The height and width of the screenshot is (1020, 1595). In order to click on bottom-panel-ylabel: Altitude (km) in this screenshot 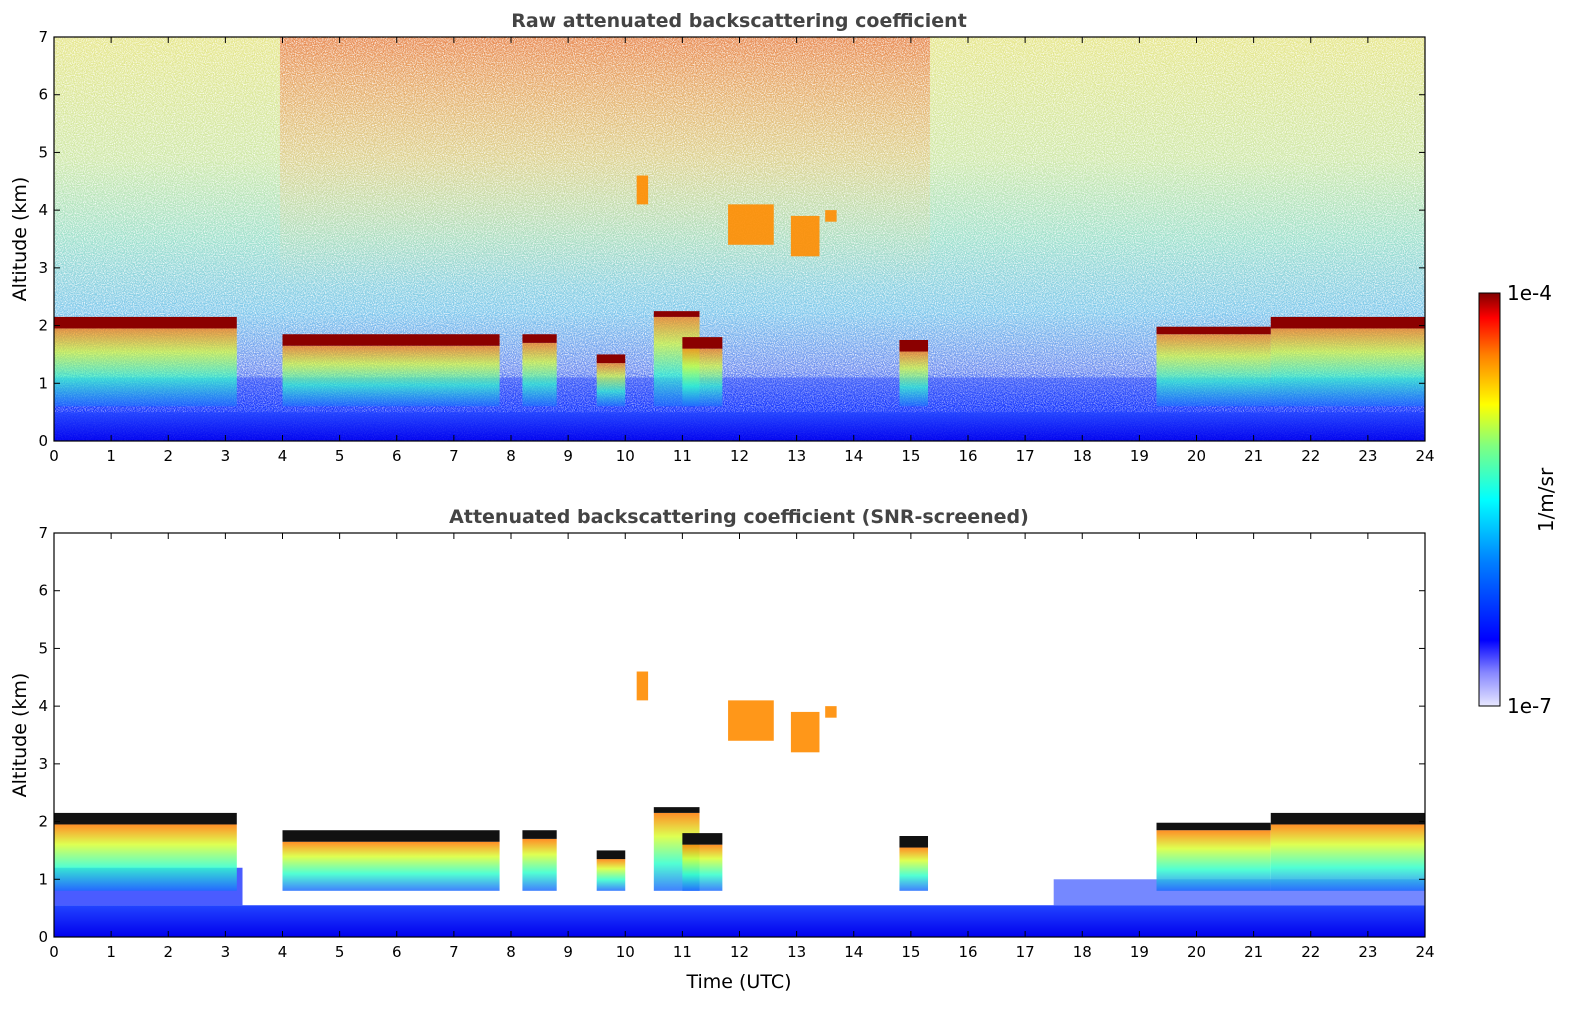, I will do `click(20, 735)`.